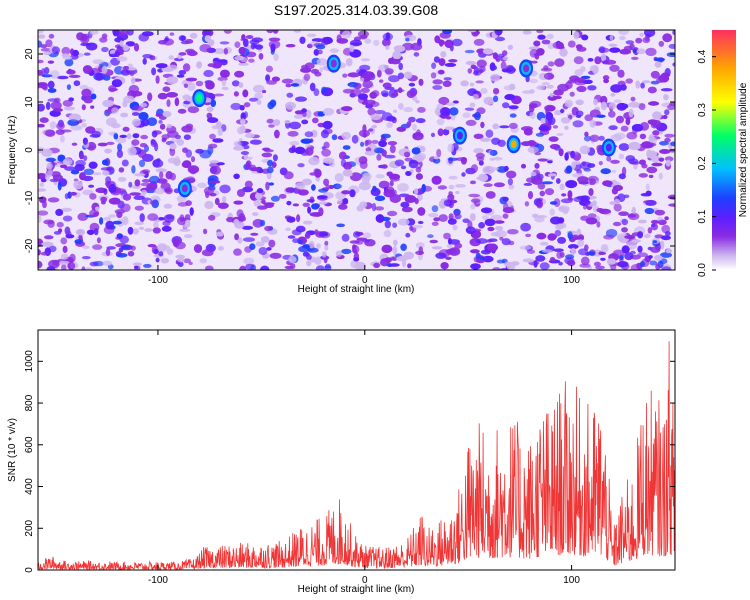 The image size is (750, 600). Describe the element at coordinates (724, 150) in the screenshot. I see `colorbar-gradient` at that location.